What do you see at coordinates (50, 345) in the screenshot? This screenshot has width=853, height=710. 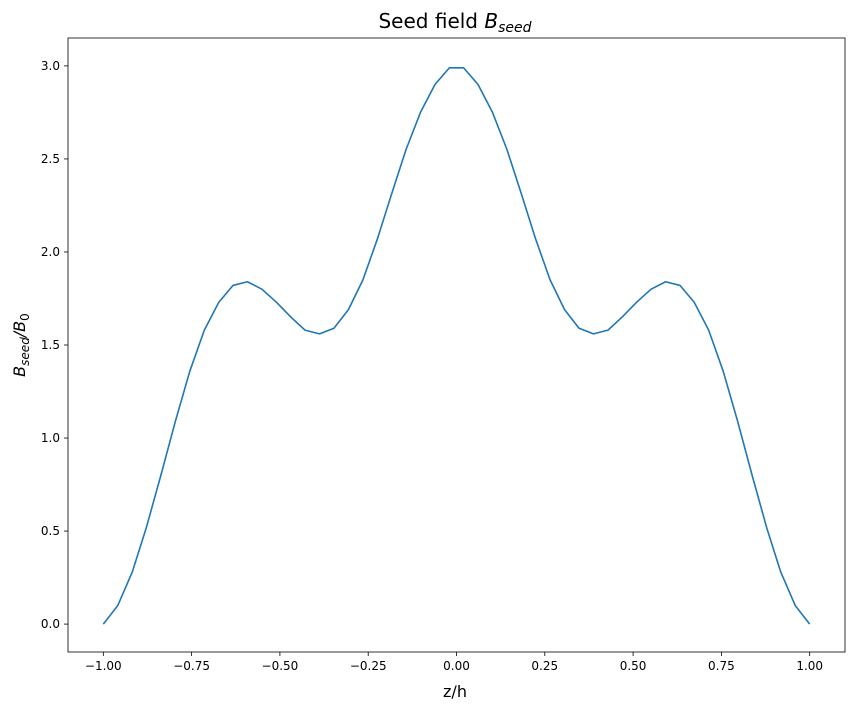 I see `y-tick-label: 1.5` at bounding box center [50, 345].